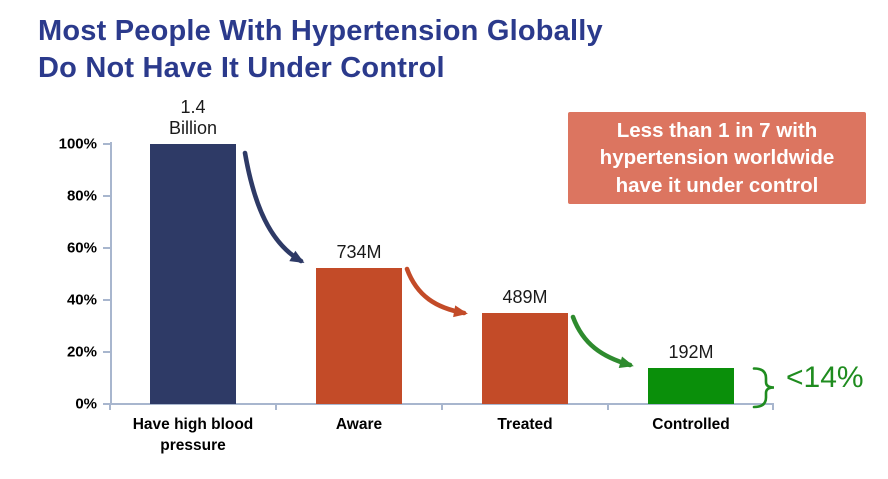 This screenshot has width=888, height=479. Describe the element at coordinates (77, 144) in the screenshot. I see `y-axis-tick-label: 100%` at that location.